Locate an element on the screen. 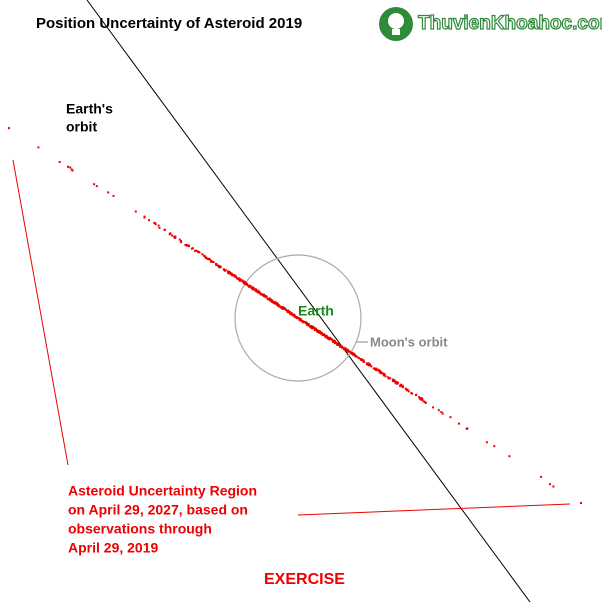 The width and height of the screenshot is (602, 602). earth-label: Earth is located at coordinates (316, 311).